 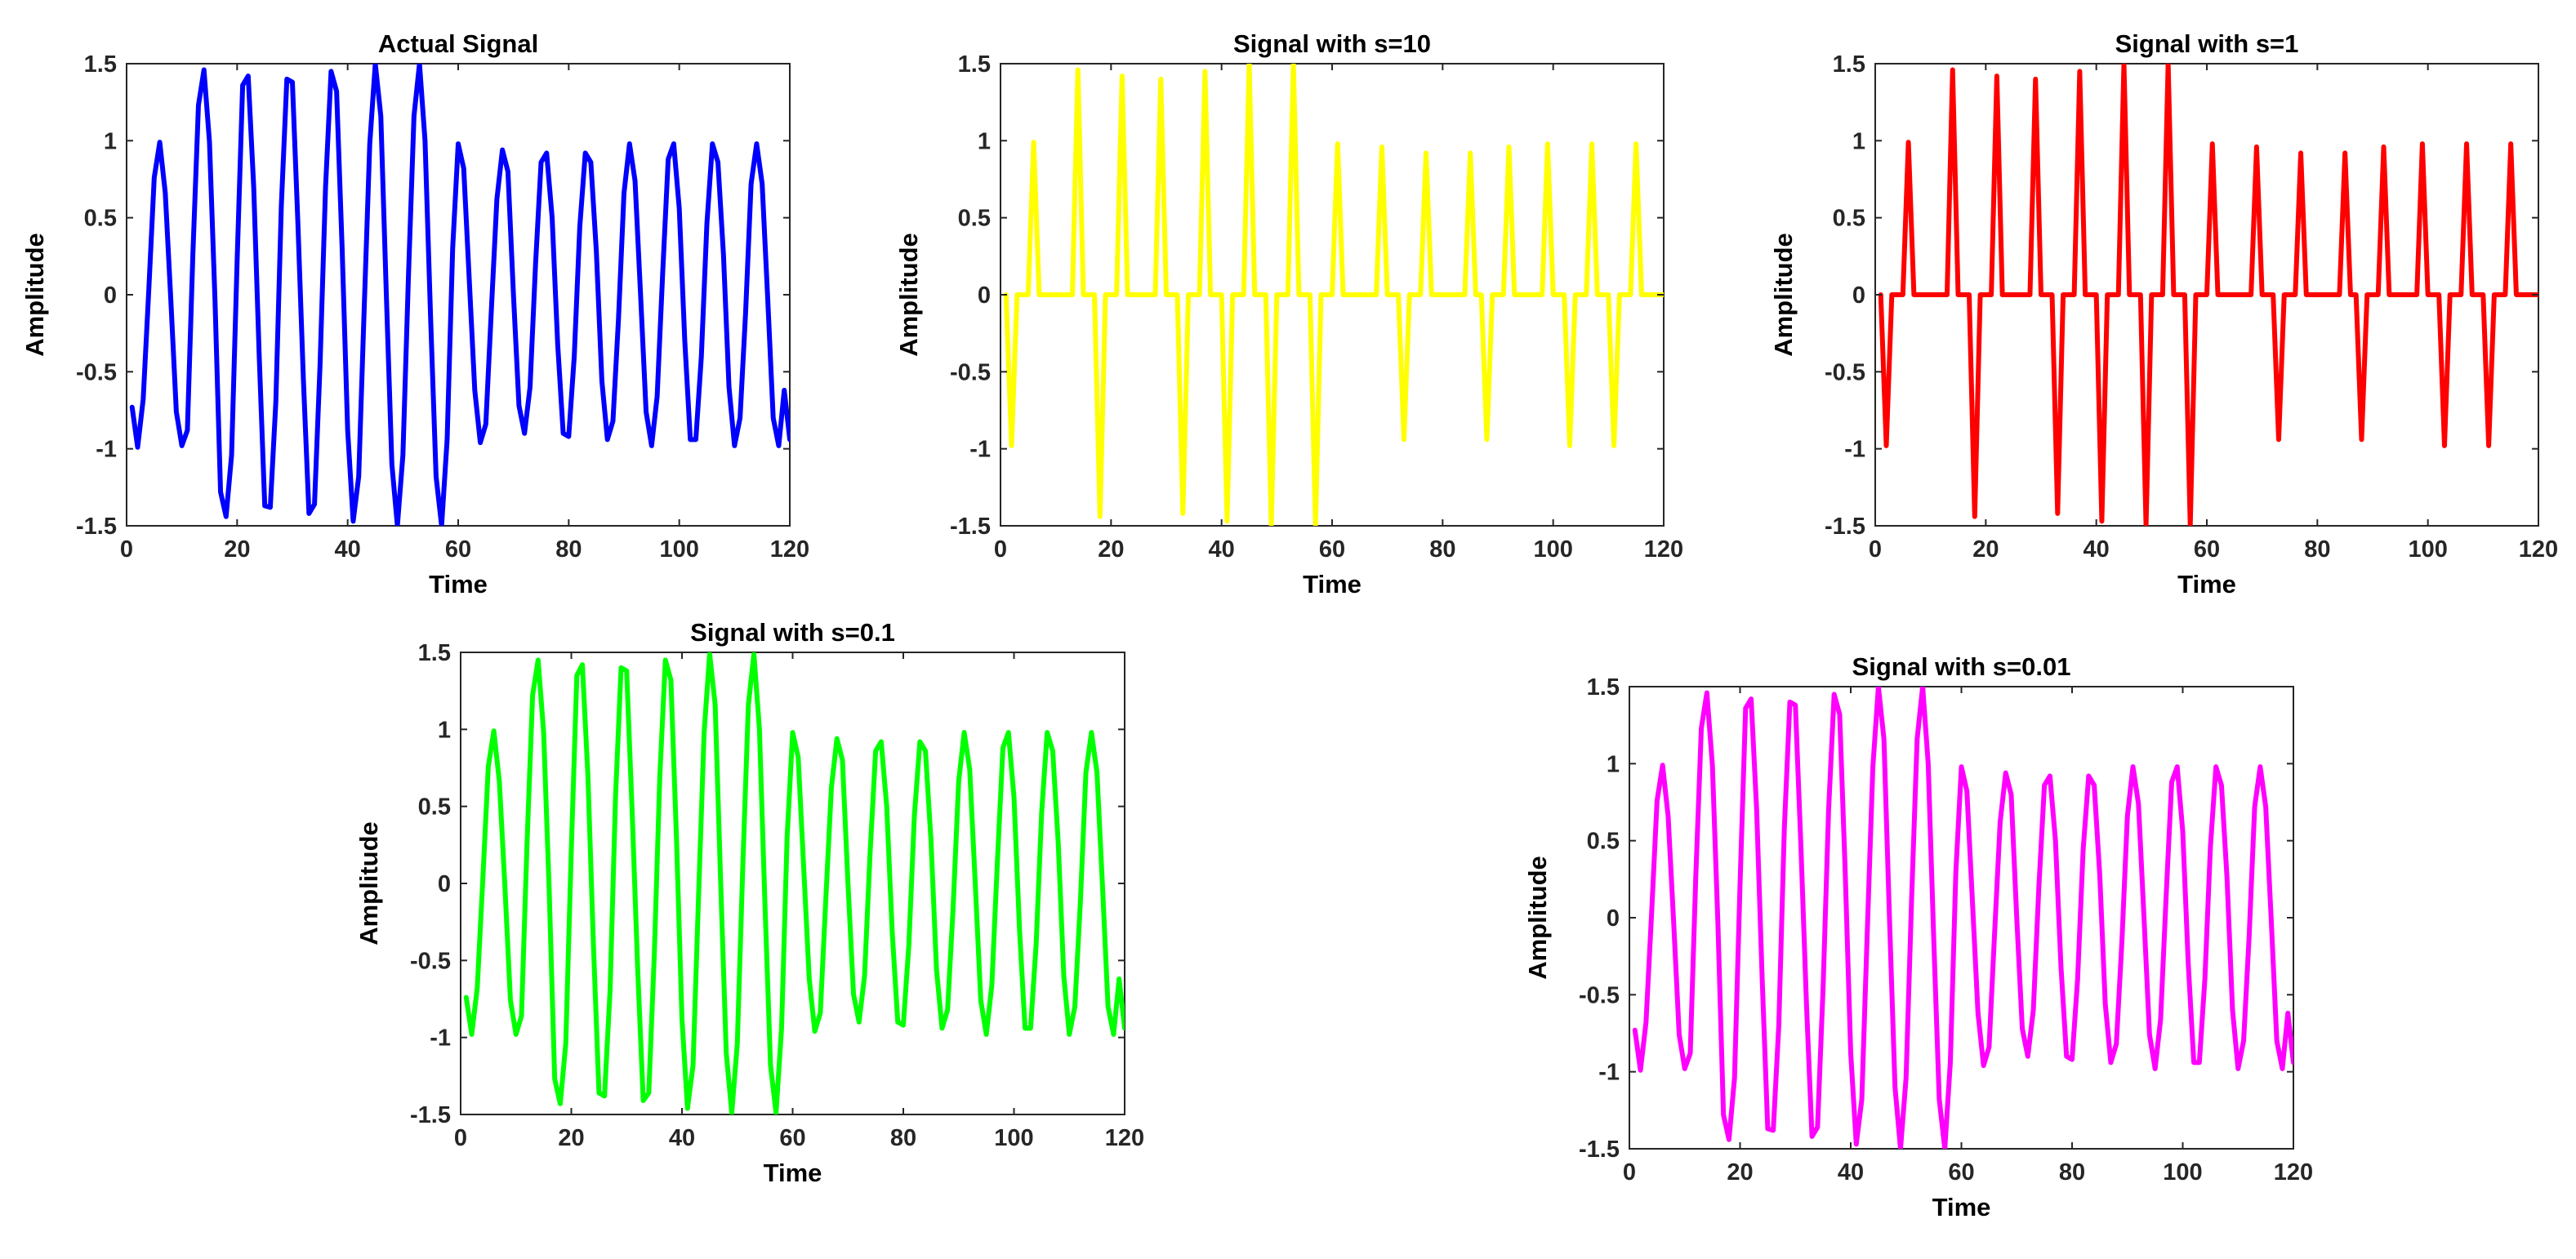 I want to click on x-tick-label: 20, so click(x=571, y=1138).